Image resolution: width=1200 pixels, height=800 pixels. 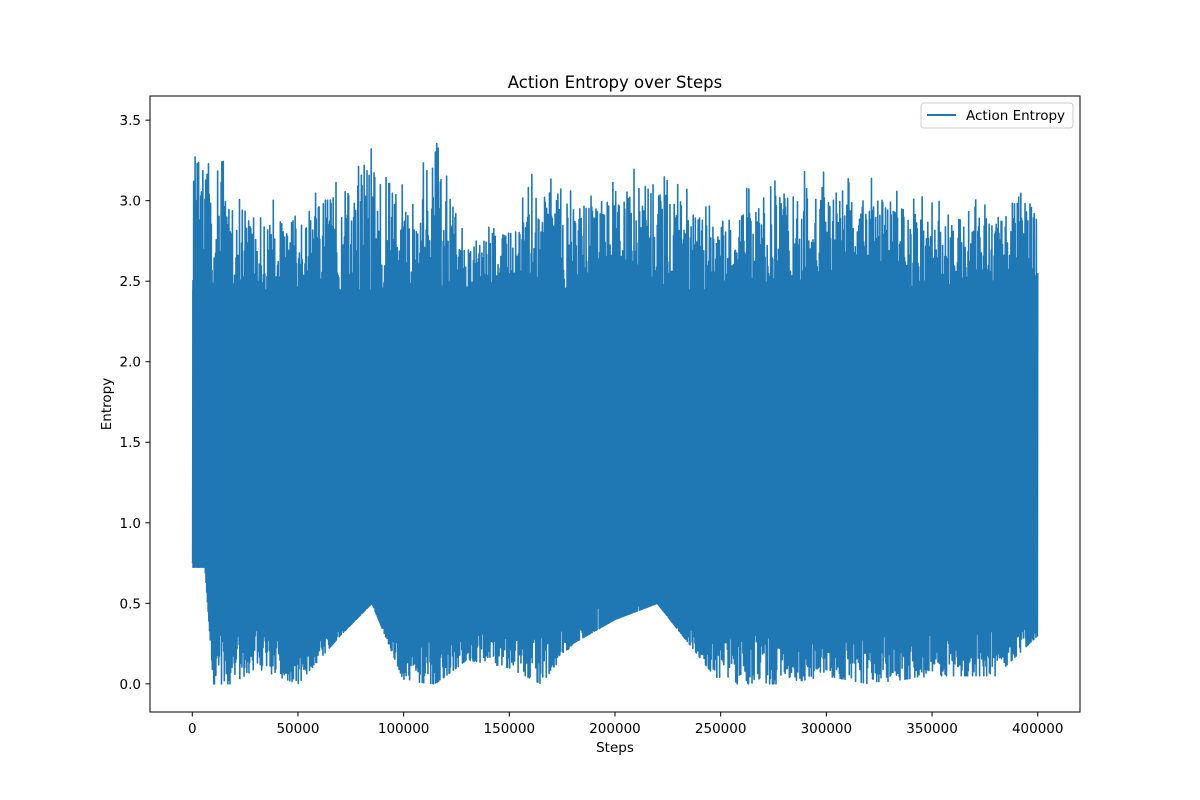 I want to click on x-tick-label: 250000, so click(x=721, y=729).